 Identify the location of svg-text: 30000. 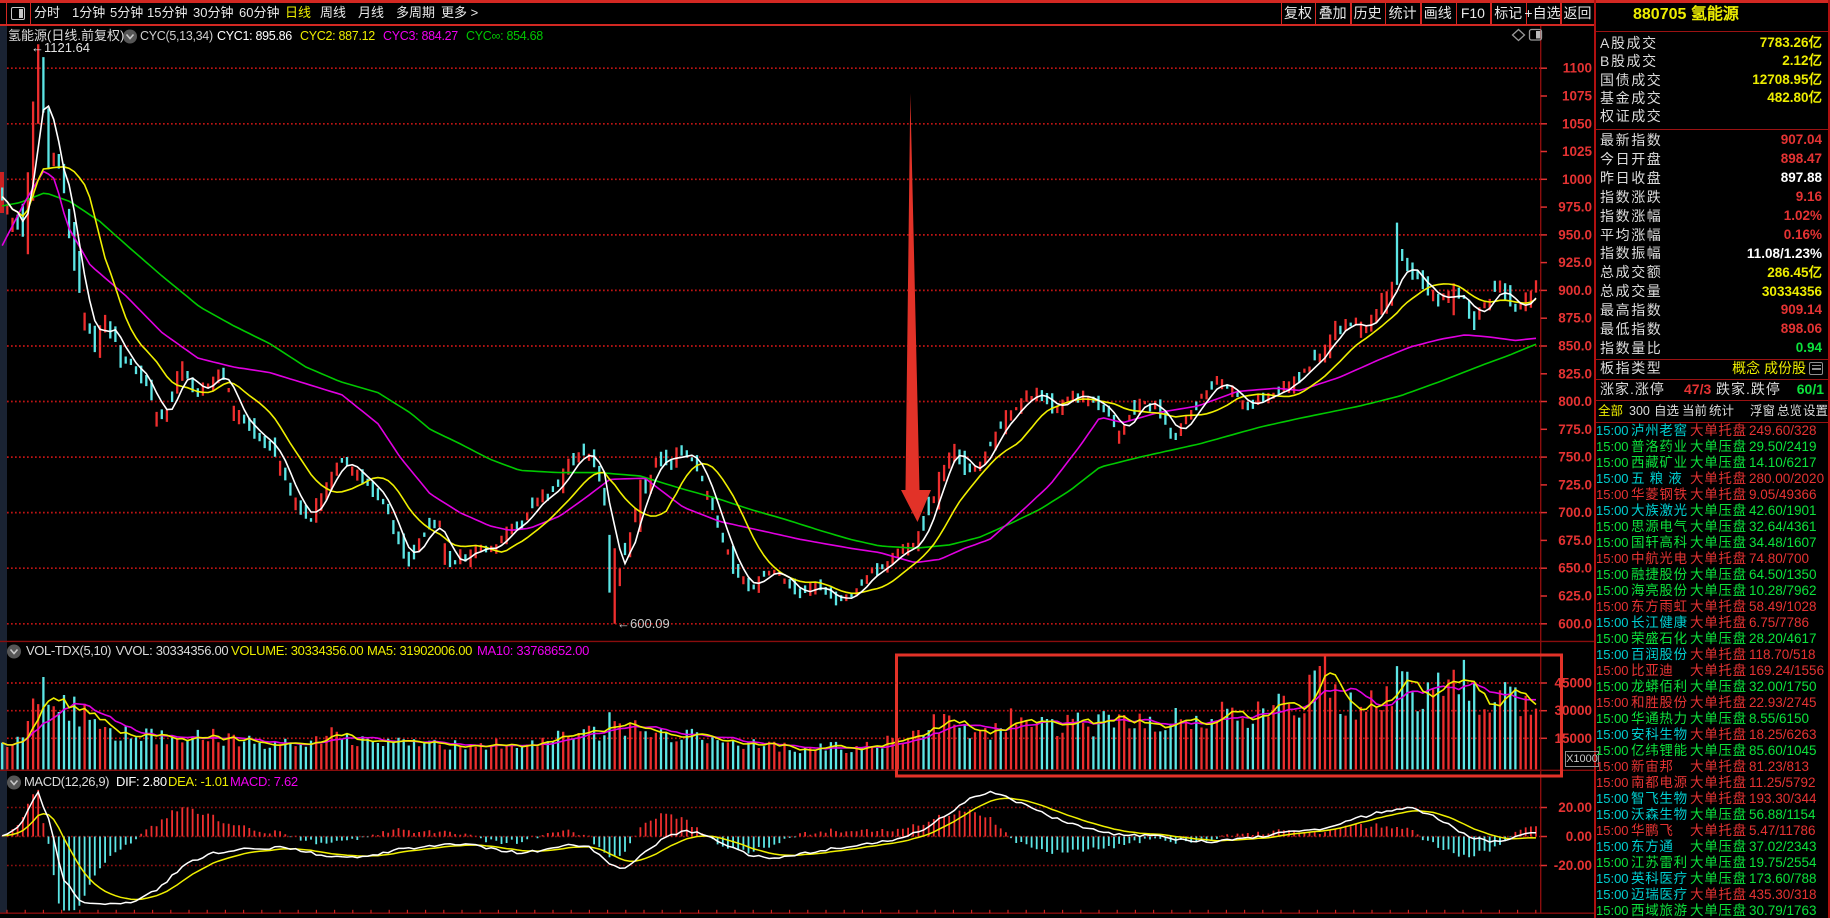
(1573, 710).